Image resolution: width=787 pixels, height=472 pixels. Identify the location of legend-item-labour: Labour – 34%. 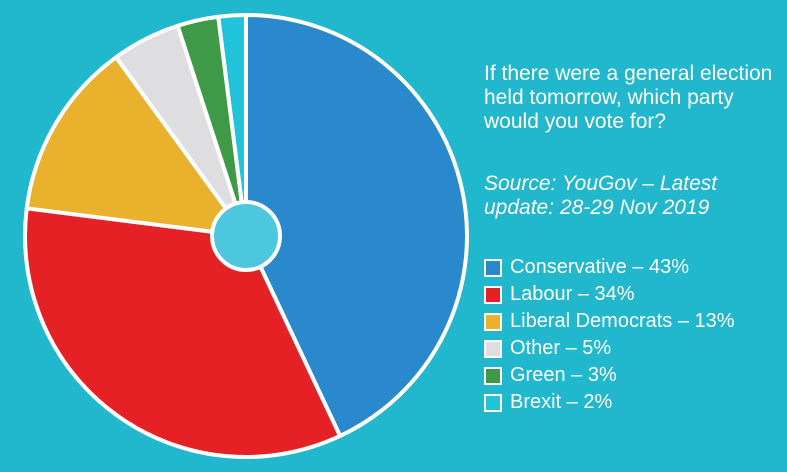
(609, 294).